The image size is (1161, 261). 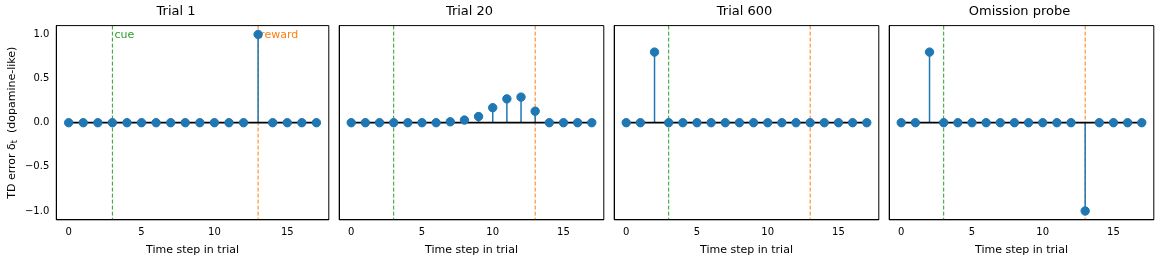 What do you see at coordinates (469, 11) in the screenshot?
I see `chart-title: Trial 20` at bounding box center [469, 11].